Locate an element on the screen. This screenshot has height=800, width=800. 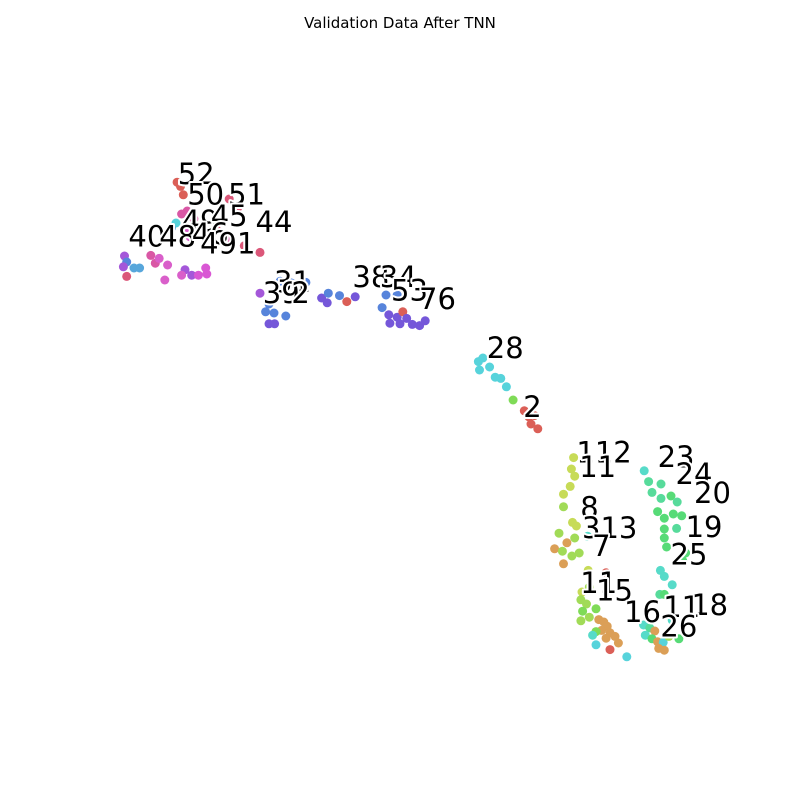
cluster-label: 34 is located at coordinates (398, 277).